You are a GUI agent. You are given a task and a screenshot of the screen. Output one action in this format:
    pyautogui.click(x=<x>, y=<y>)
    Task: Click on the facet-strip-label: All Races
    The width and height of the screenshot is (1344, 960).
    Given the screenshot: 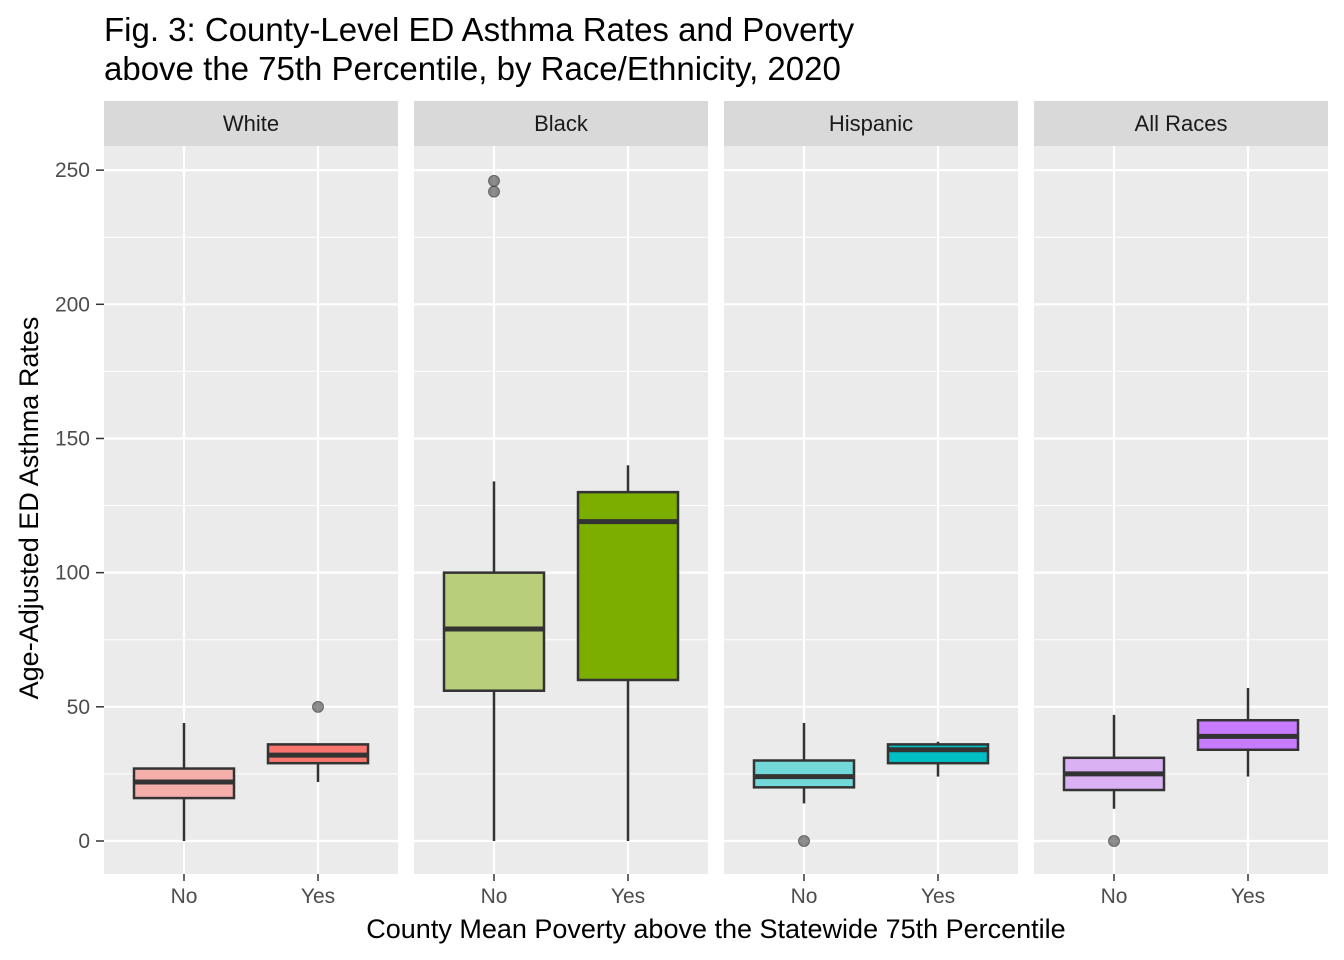 What is the action you would take?
    pyautogui.click(x=1181, y=123)
    